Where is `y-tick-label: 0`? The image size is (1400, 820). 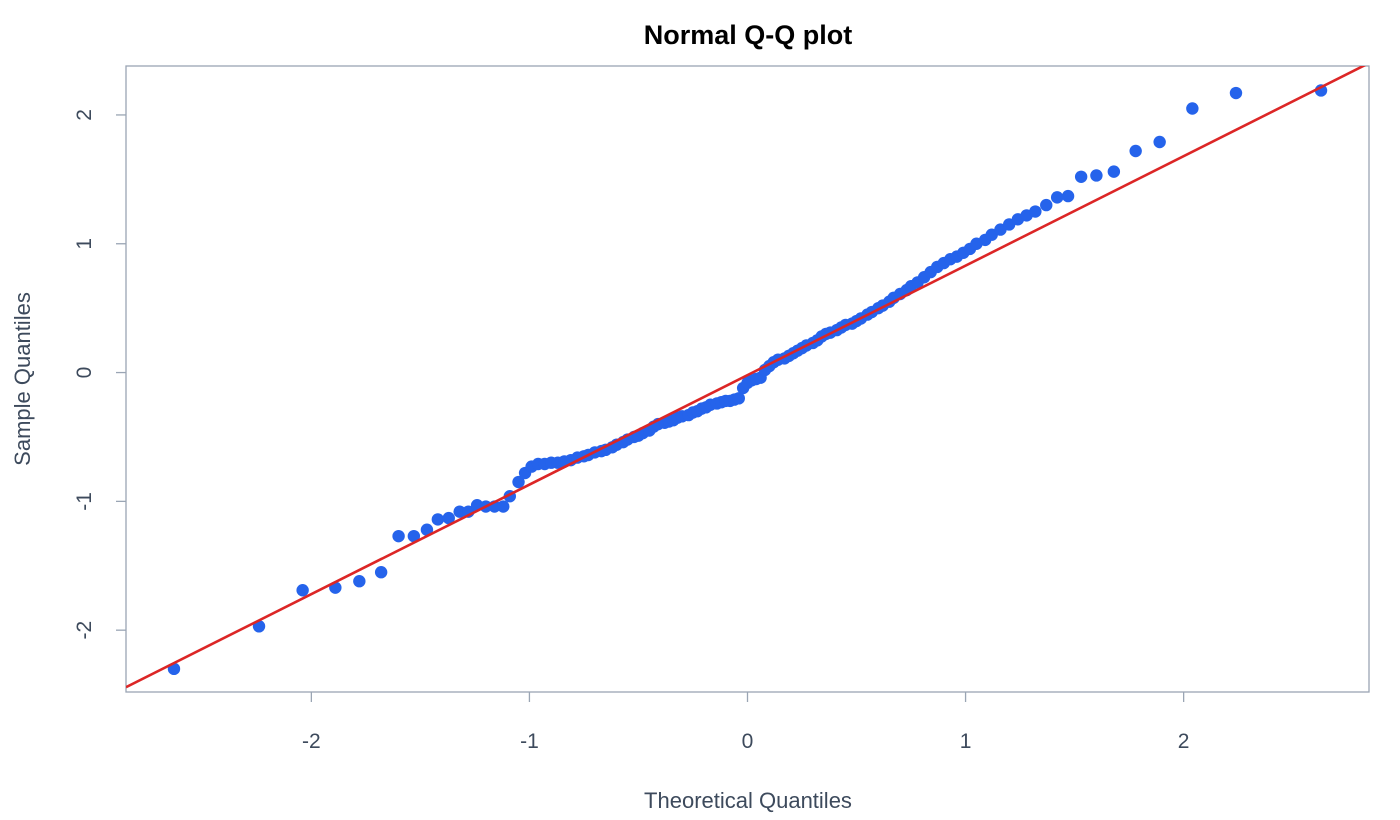 y-tick-label: 0 is located at coordinates (84, 373).